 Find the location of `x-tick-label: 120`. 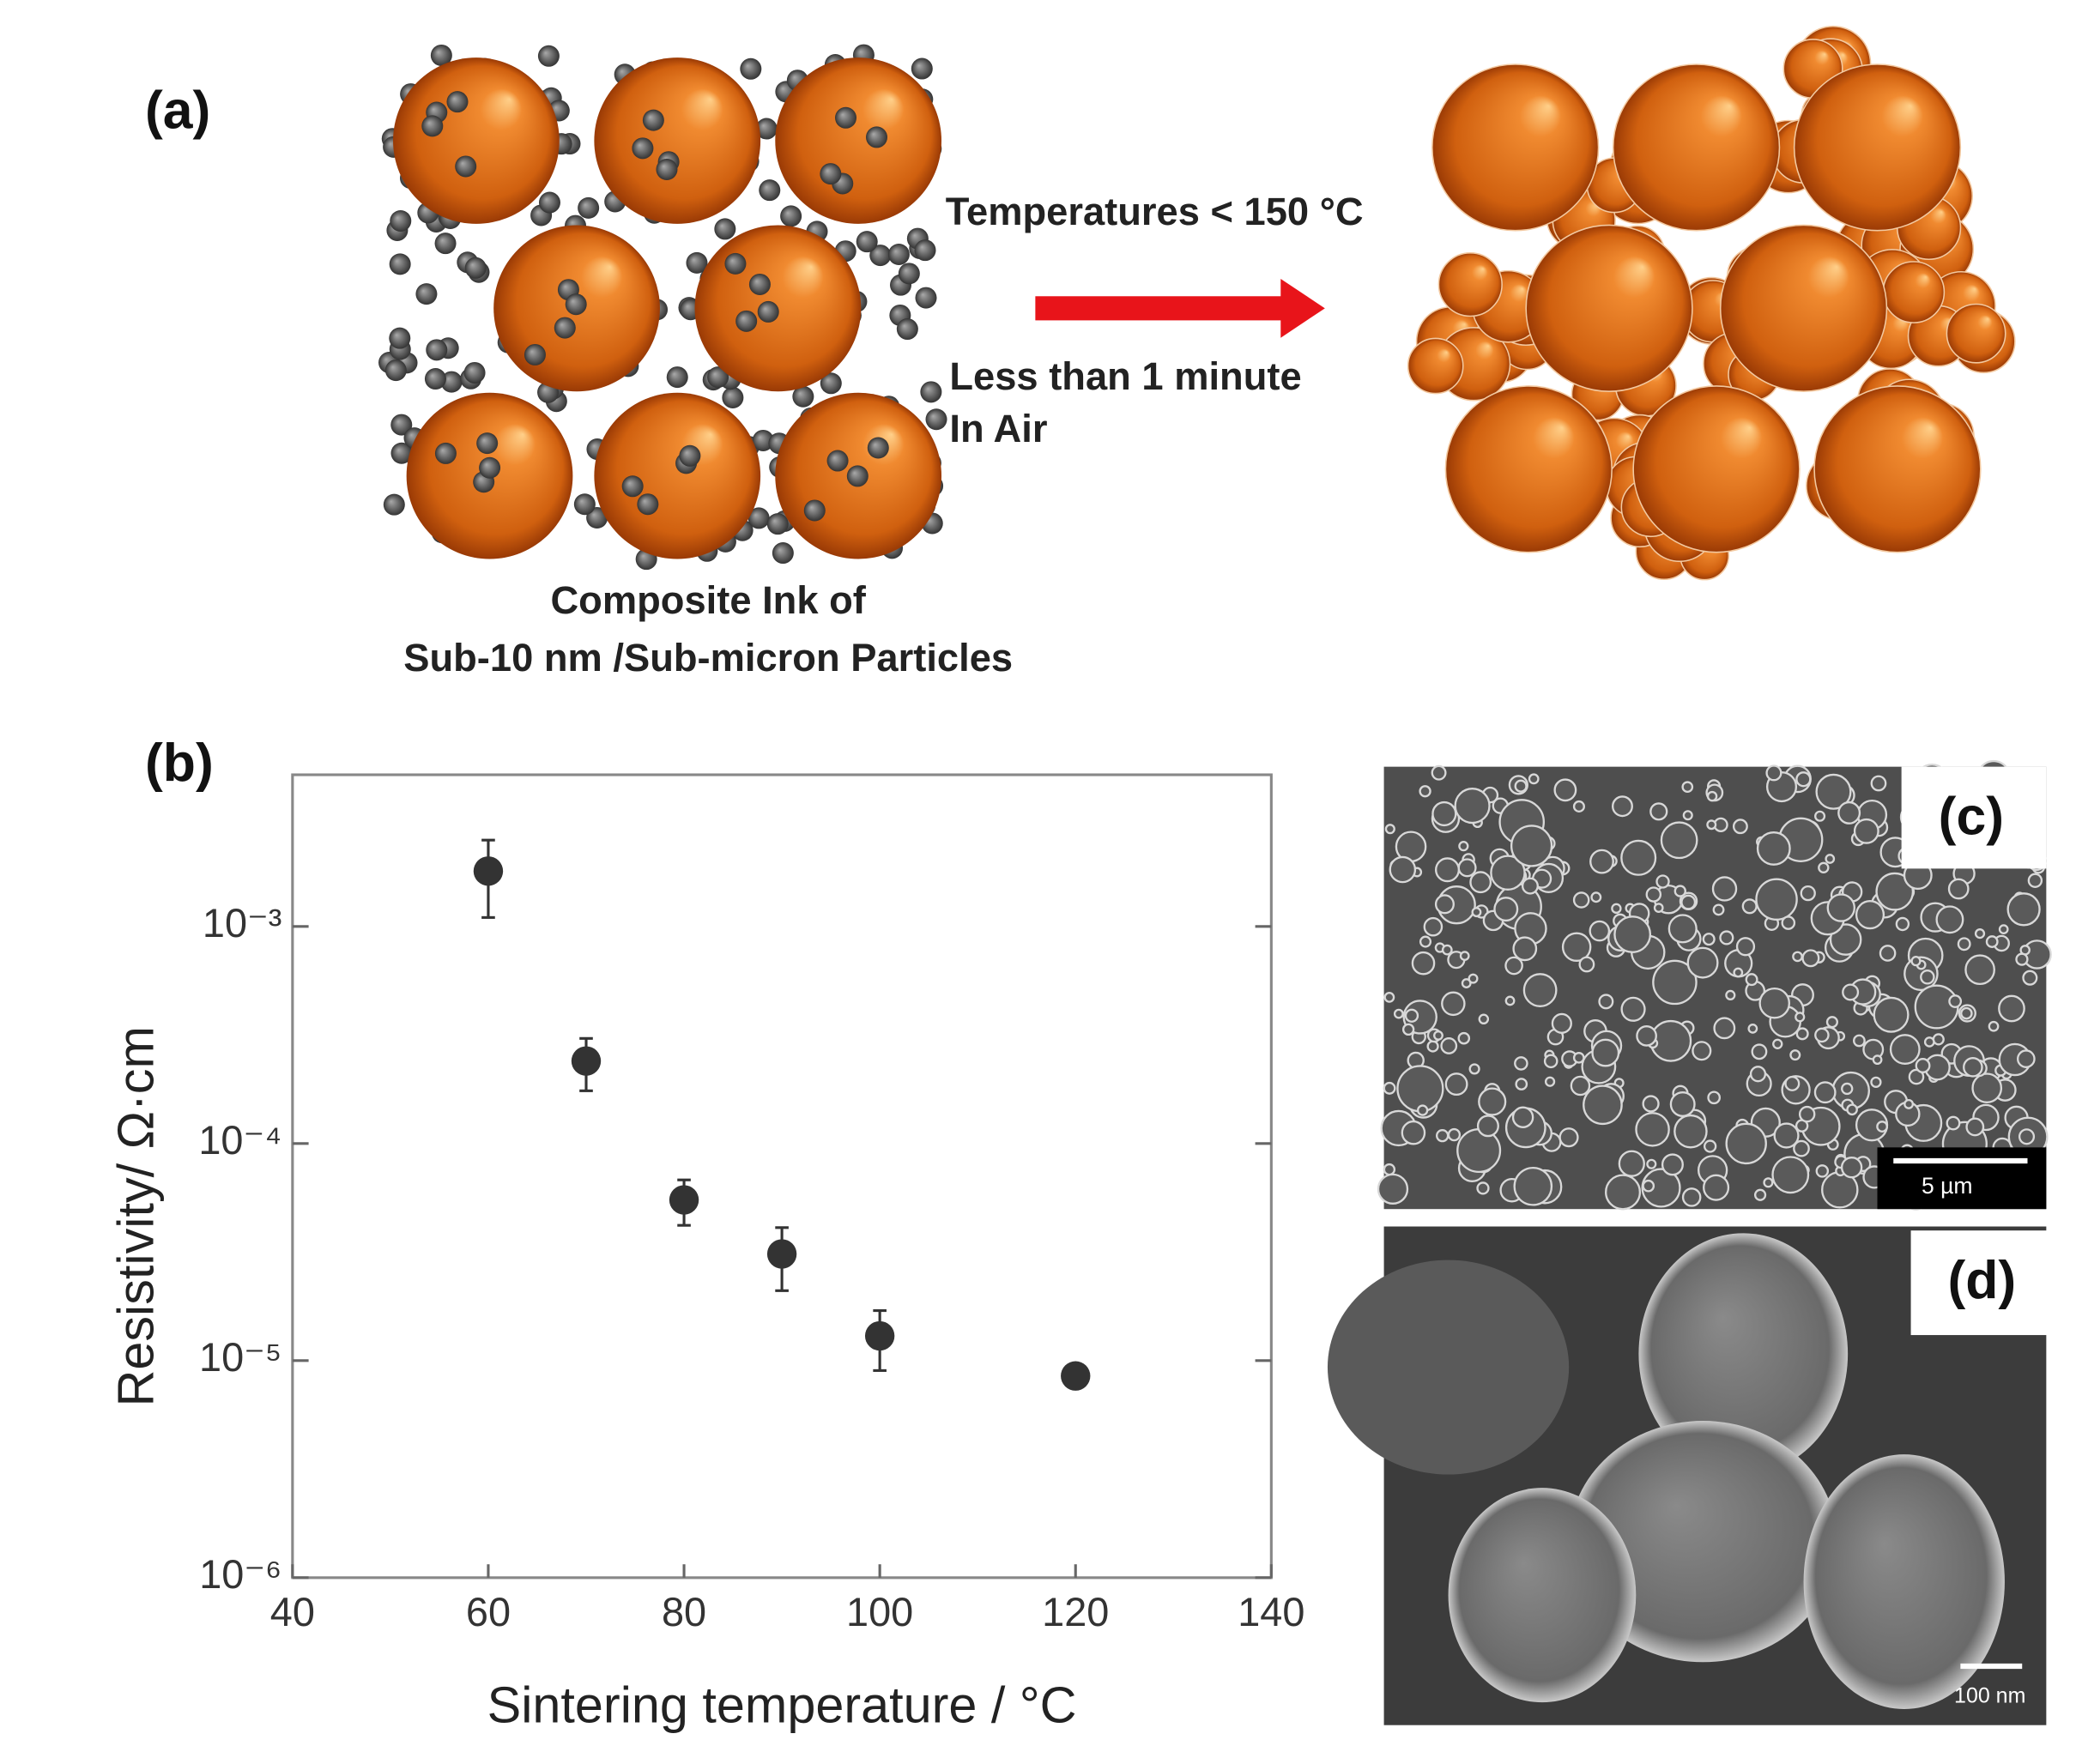

x-tick-label: 120 is located at coordinates (1075, 1612).